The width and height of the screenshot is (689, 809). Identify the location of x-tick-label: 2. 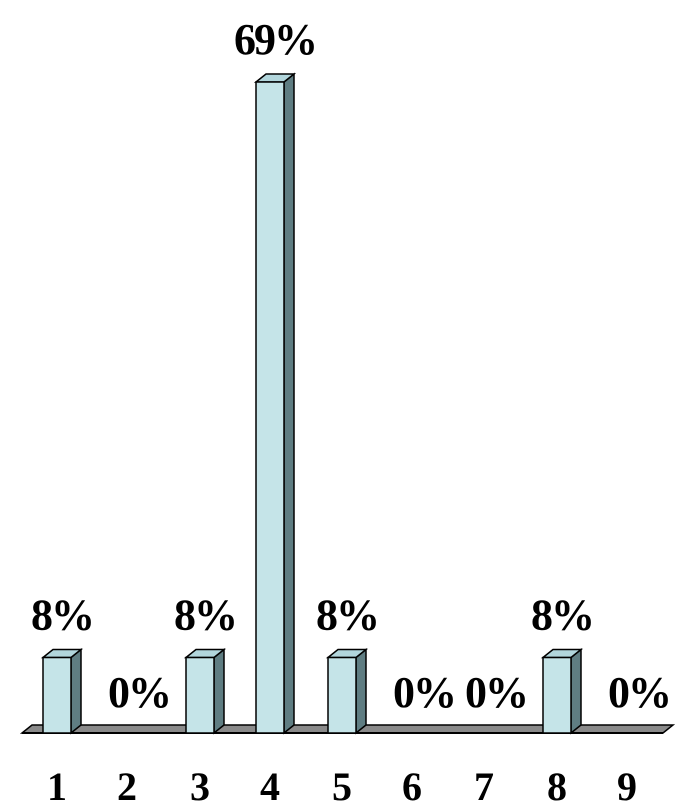
(127, 786).